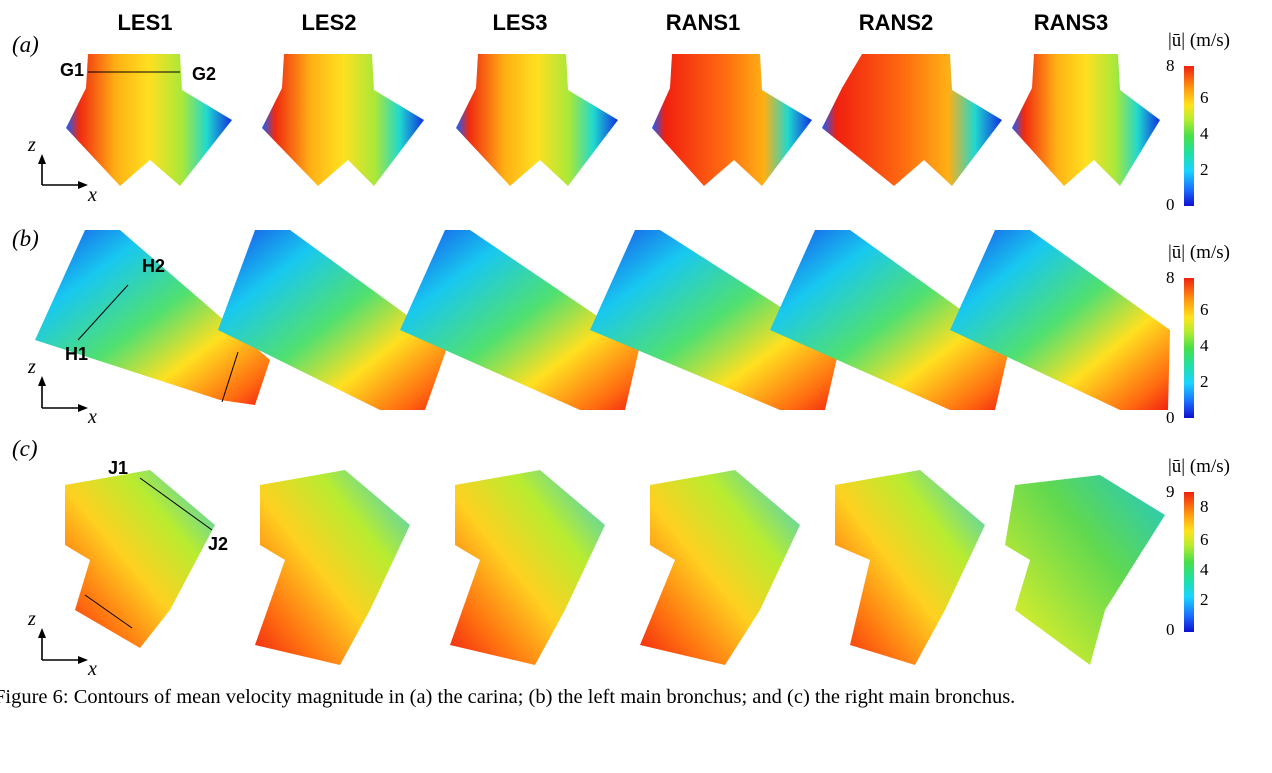 This screenshot has height=773, width=1272. I want to click on cb-c-tick-6: 6, so click(1204, 539).